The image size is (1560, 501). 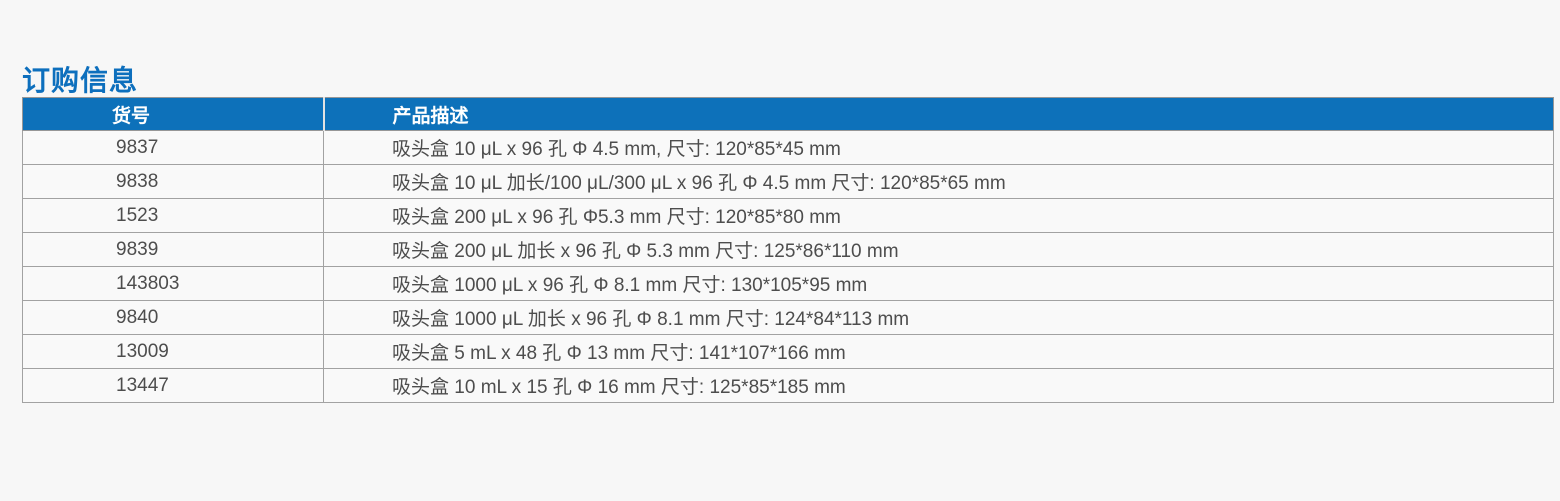 I want to click on sku-cell: 13009, so click(x=173, y=351).